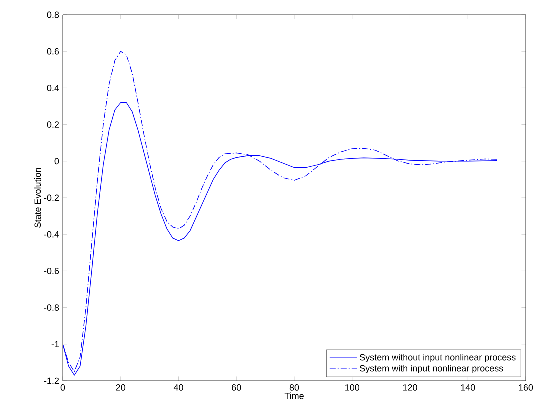 The height and width of the screenshot is (418, 539). Describe the element at coordinates (52, 271) in the screenshot. I see `y-tick-label: -0.6` at that location.